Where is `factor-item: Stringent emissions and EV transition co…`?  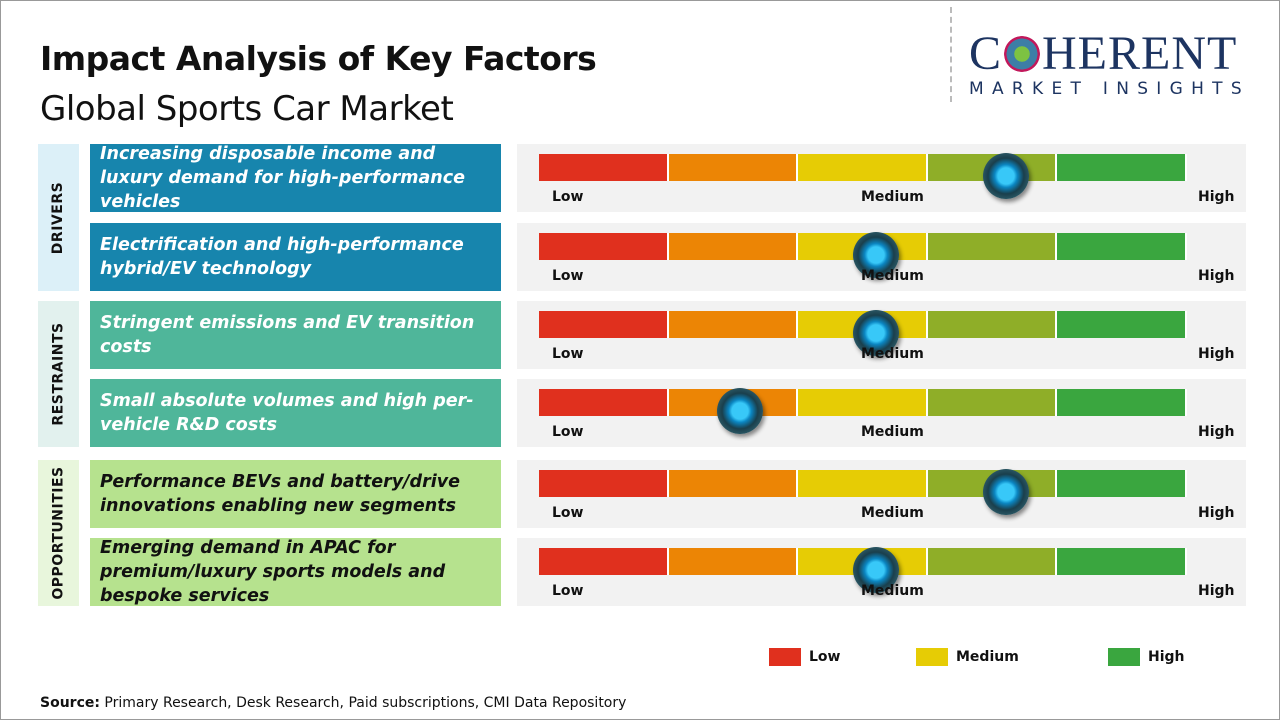 factor-item: Stringent emissions and EV transition co… is located at coordinates (295, 335).